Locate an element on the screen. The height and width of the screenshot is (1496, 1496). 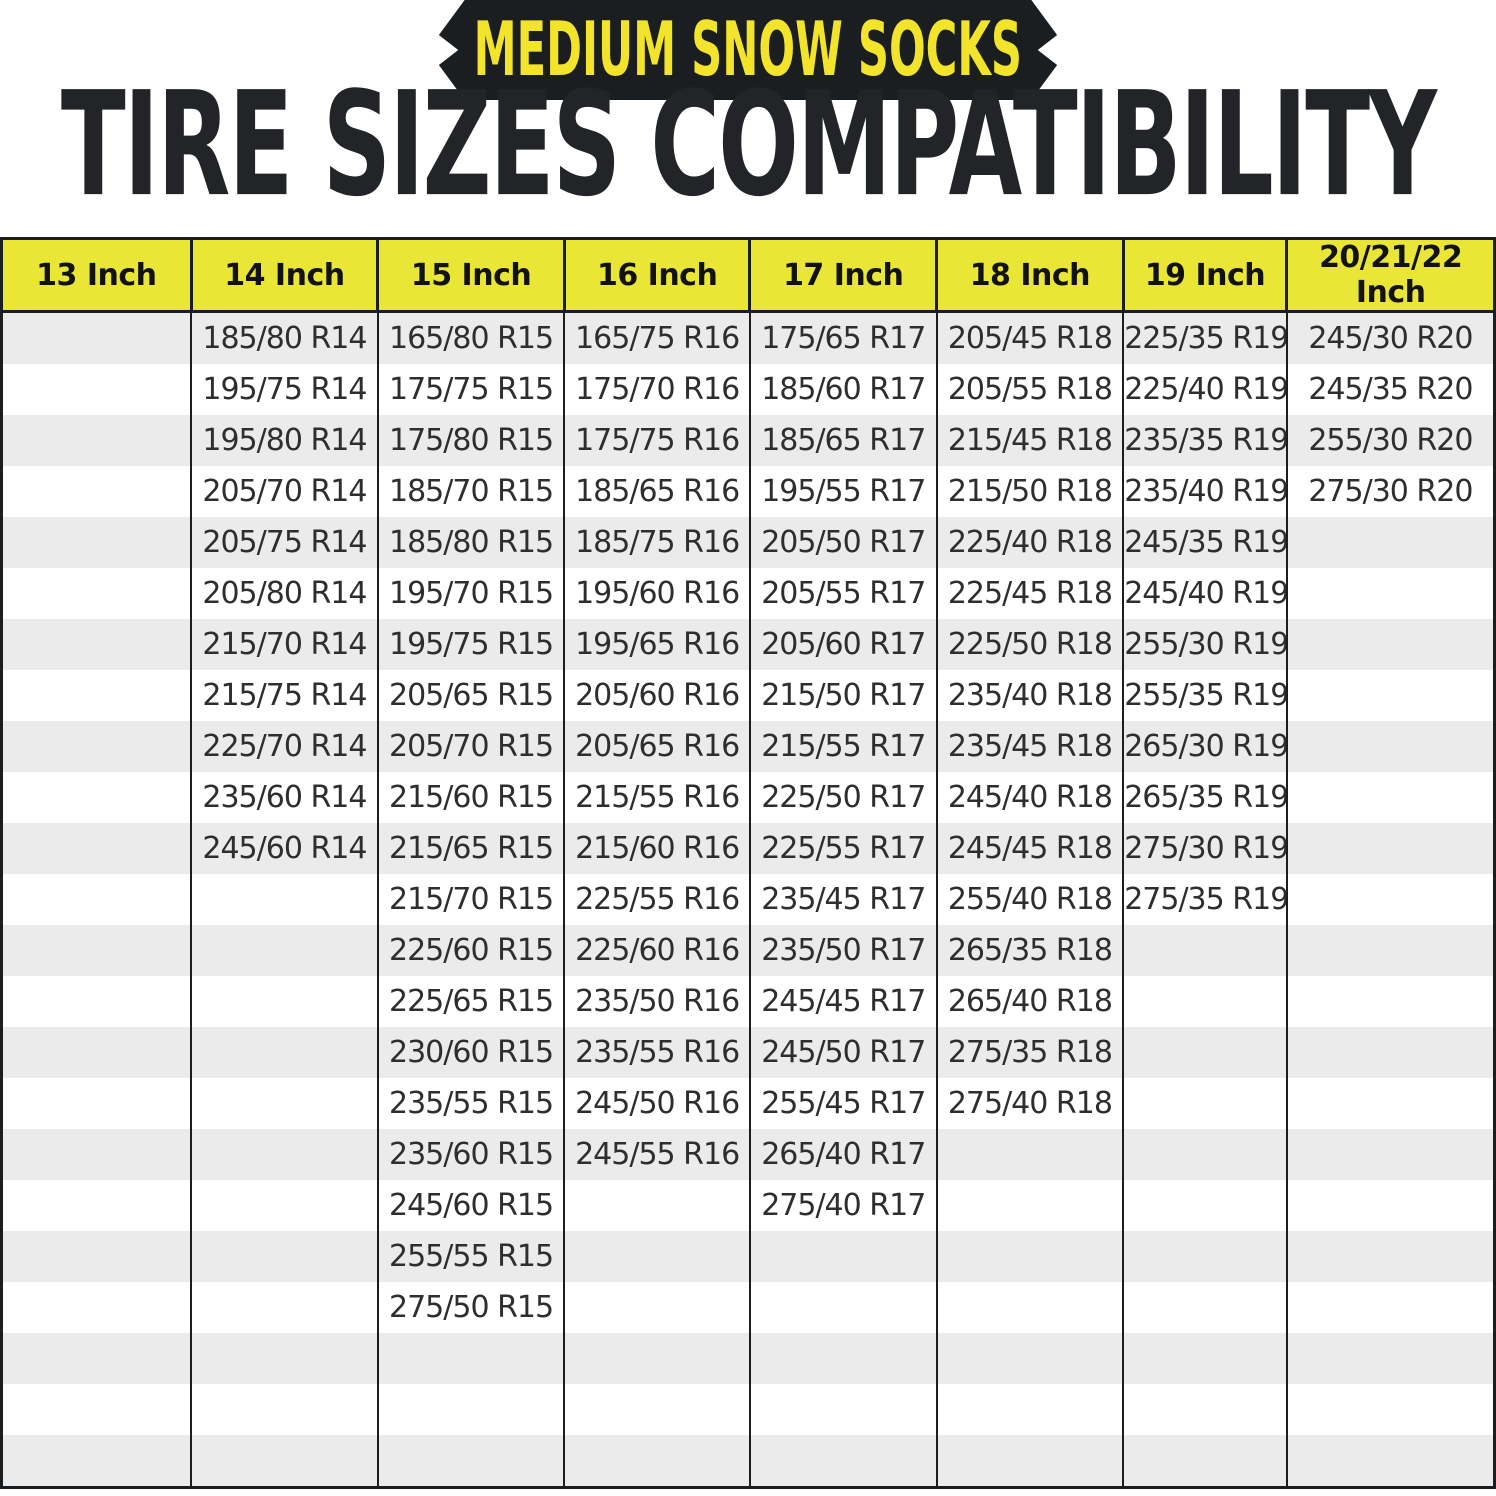
15-inch-size-cell: 195/75 R15 is located at coordinates (471, 644).